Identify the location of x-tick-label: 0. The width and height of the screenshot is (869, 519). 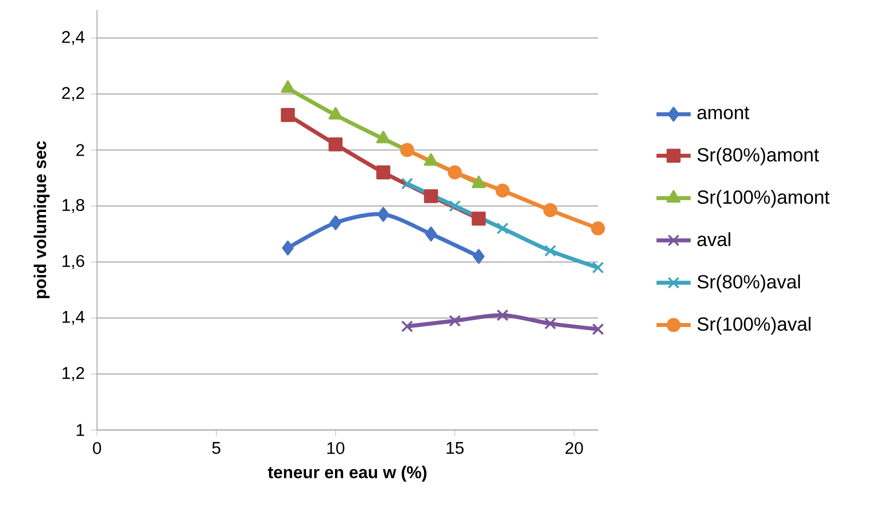
(97, 448).